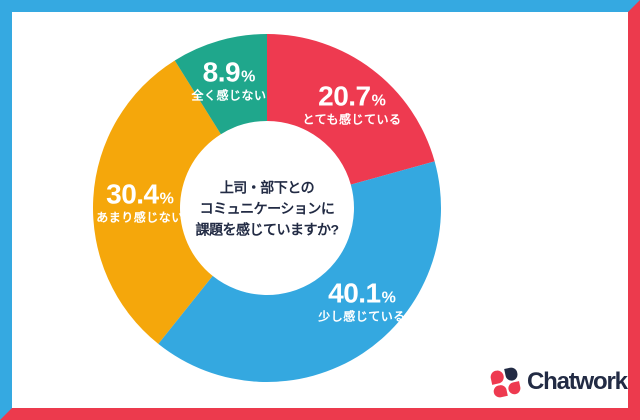  Describe the element at coordinates (514, 387) in the screenshot. I see `logo-petal-bottom-right` at that location.